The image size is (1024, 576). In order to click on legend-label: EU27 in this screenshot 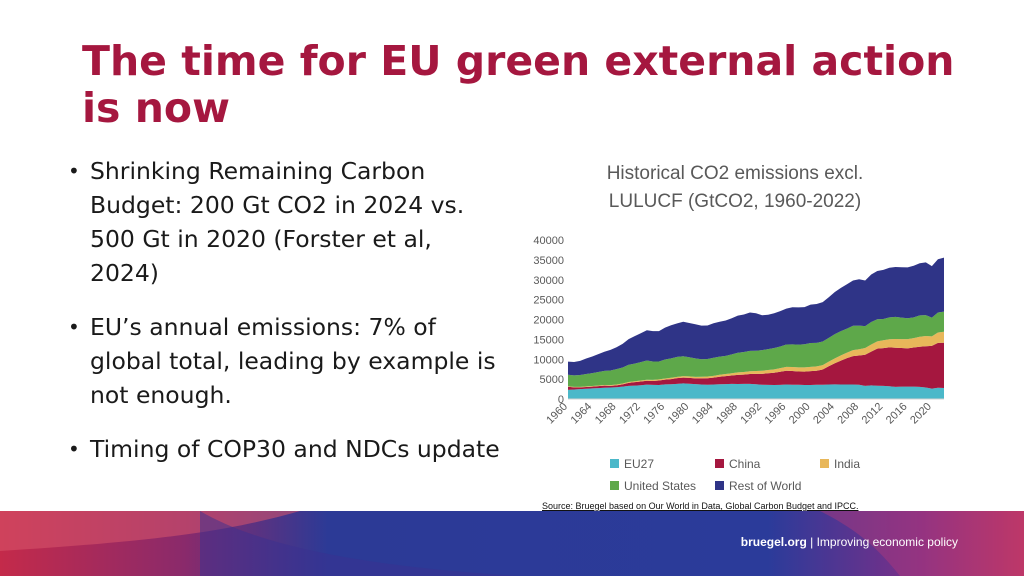, I will do `click(639, 464)`.